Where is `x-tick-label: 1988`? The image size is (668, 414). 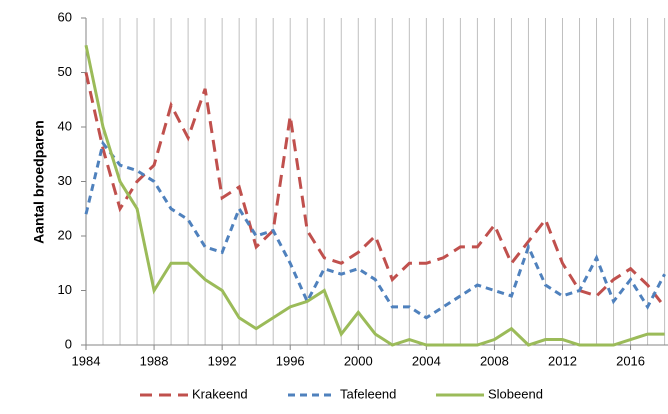 x-tick-label: 1988 is located at coordinates (154, 360).